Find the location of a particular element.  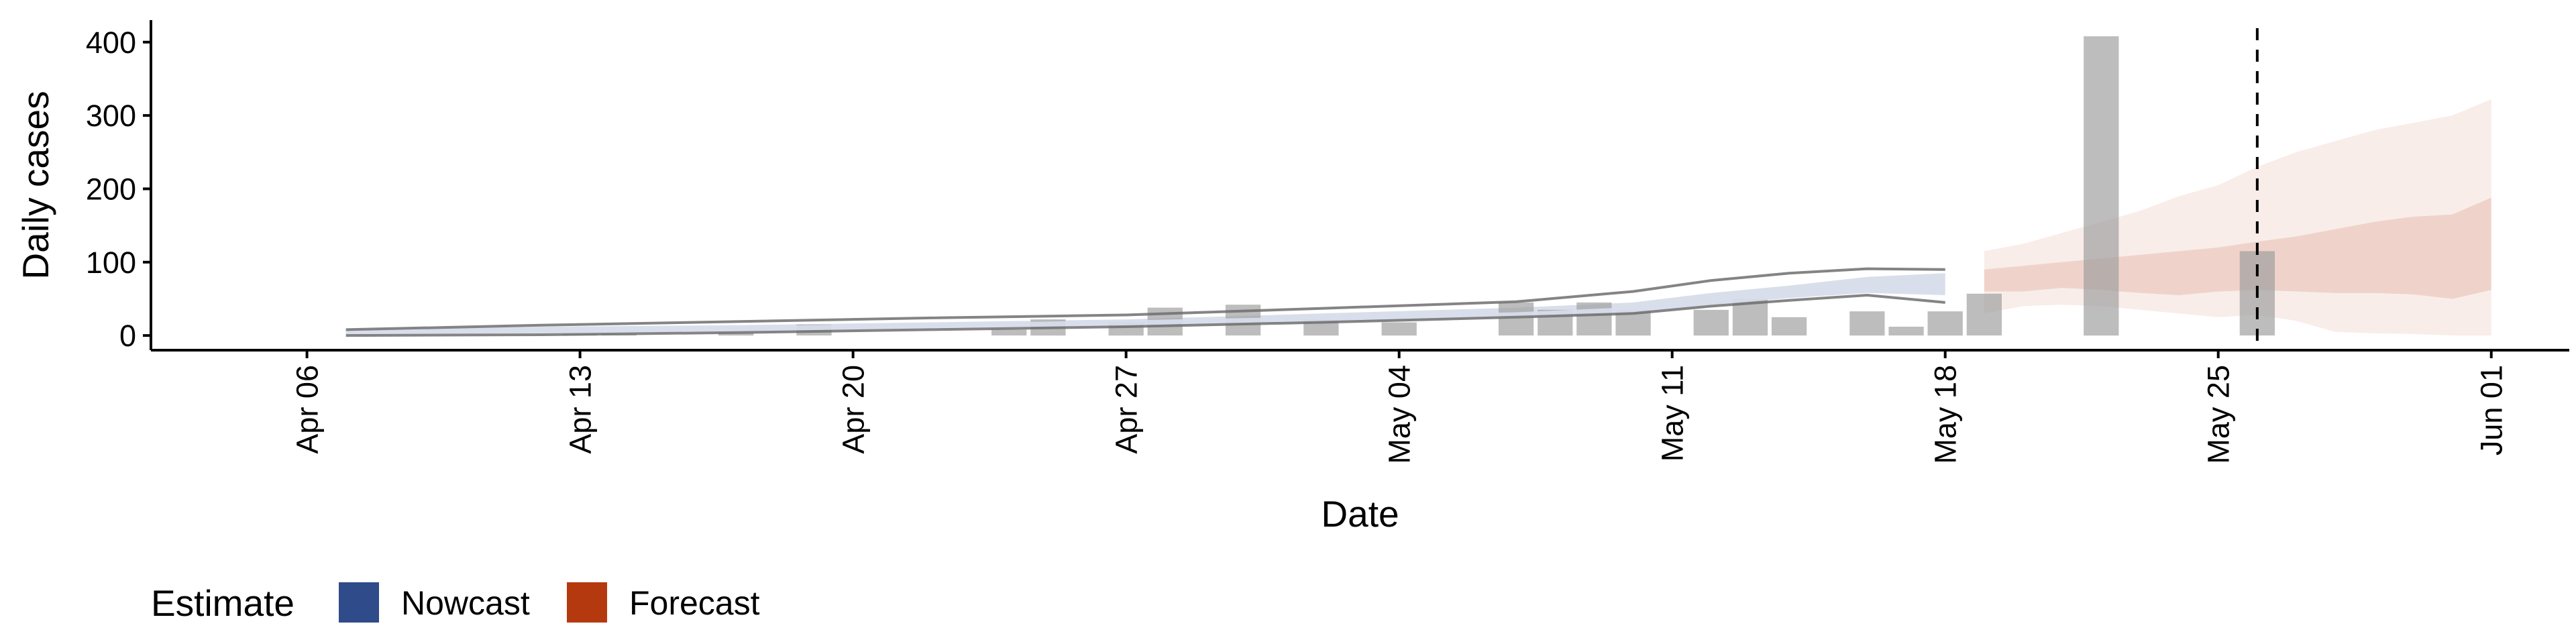

y-tick-label: 100 is located at coordinates (111, 263).